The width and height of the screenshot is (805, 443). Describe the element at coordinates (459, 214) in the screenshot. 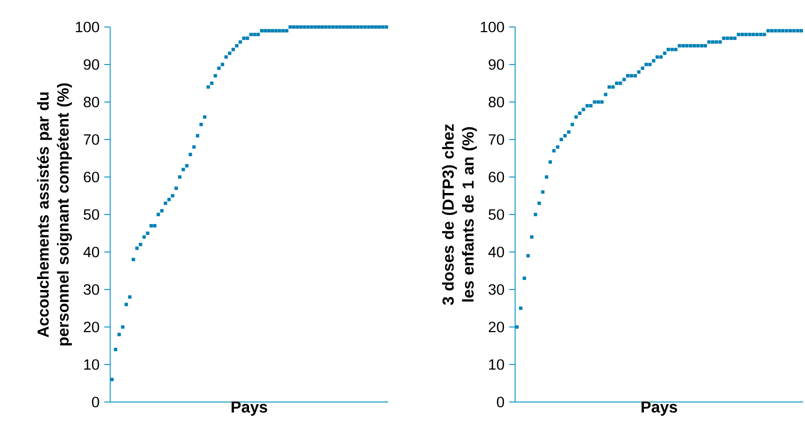

I see `y-axis-title: 3 doses de (DTP3) chez les enfants de 1 an (%)` at that location.